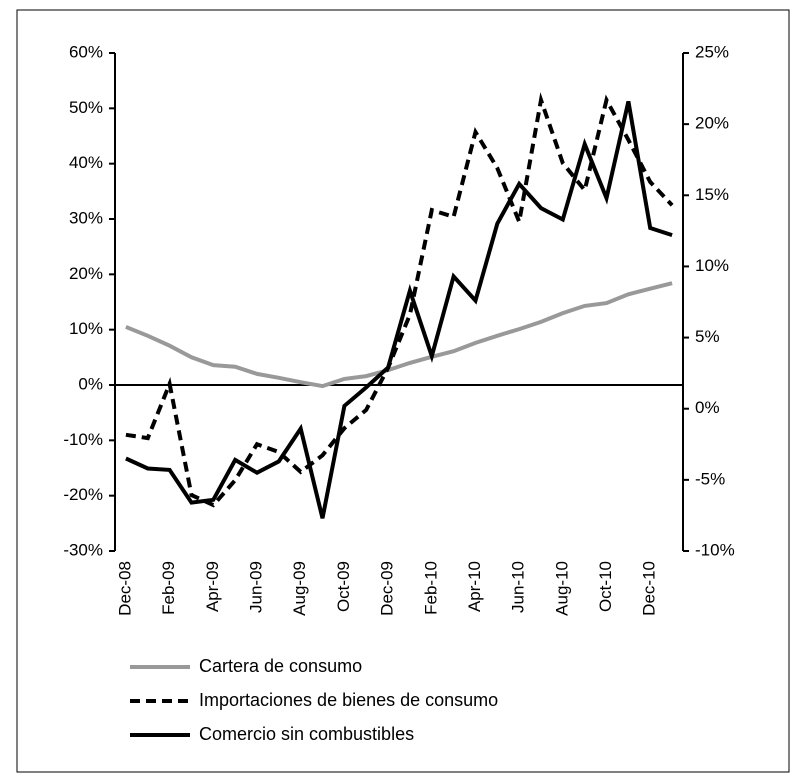 The height and width of the screenshot is (778, 790). Describe the element at coordinates (343, 586) in the screenshot. I see `x-tick-label: Oct-09` at that location.